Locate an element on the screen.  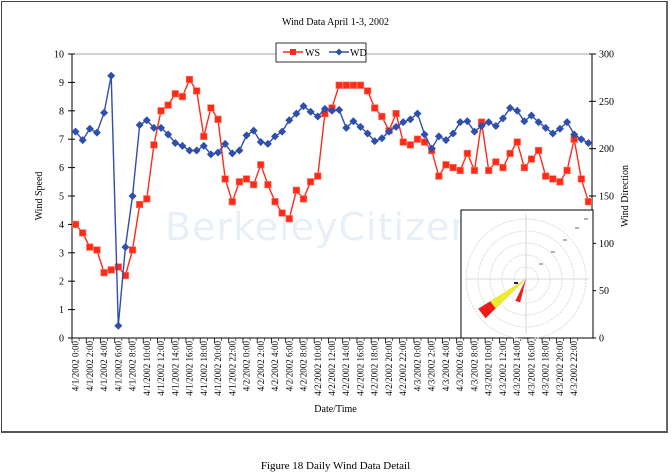
legend: WS WD is located at coordinates (321, 52).